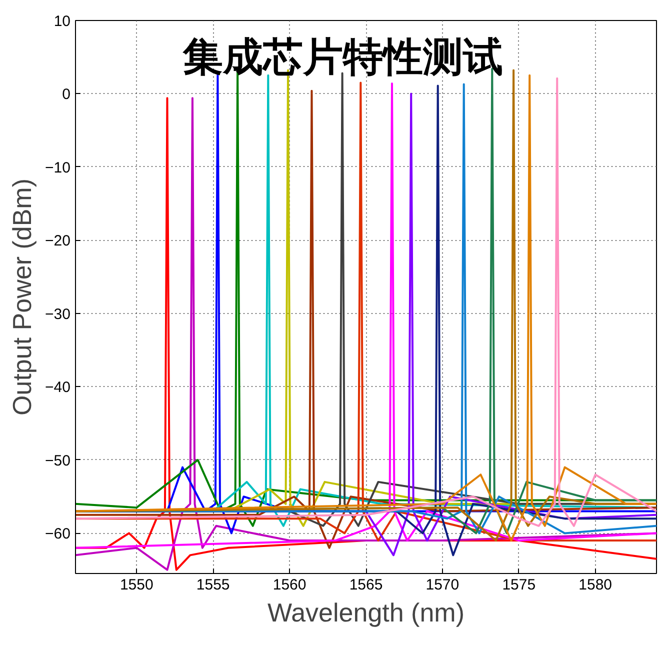 The height and width of the screenshot is (658, 658). Describe the element at coordinates (62, 21) in the screenshot. I see `y-tick-label: 10` at that location.